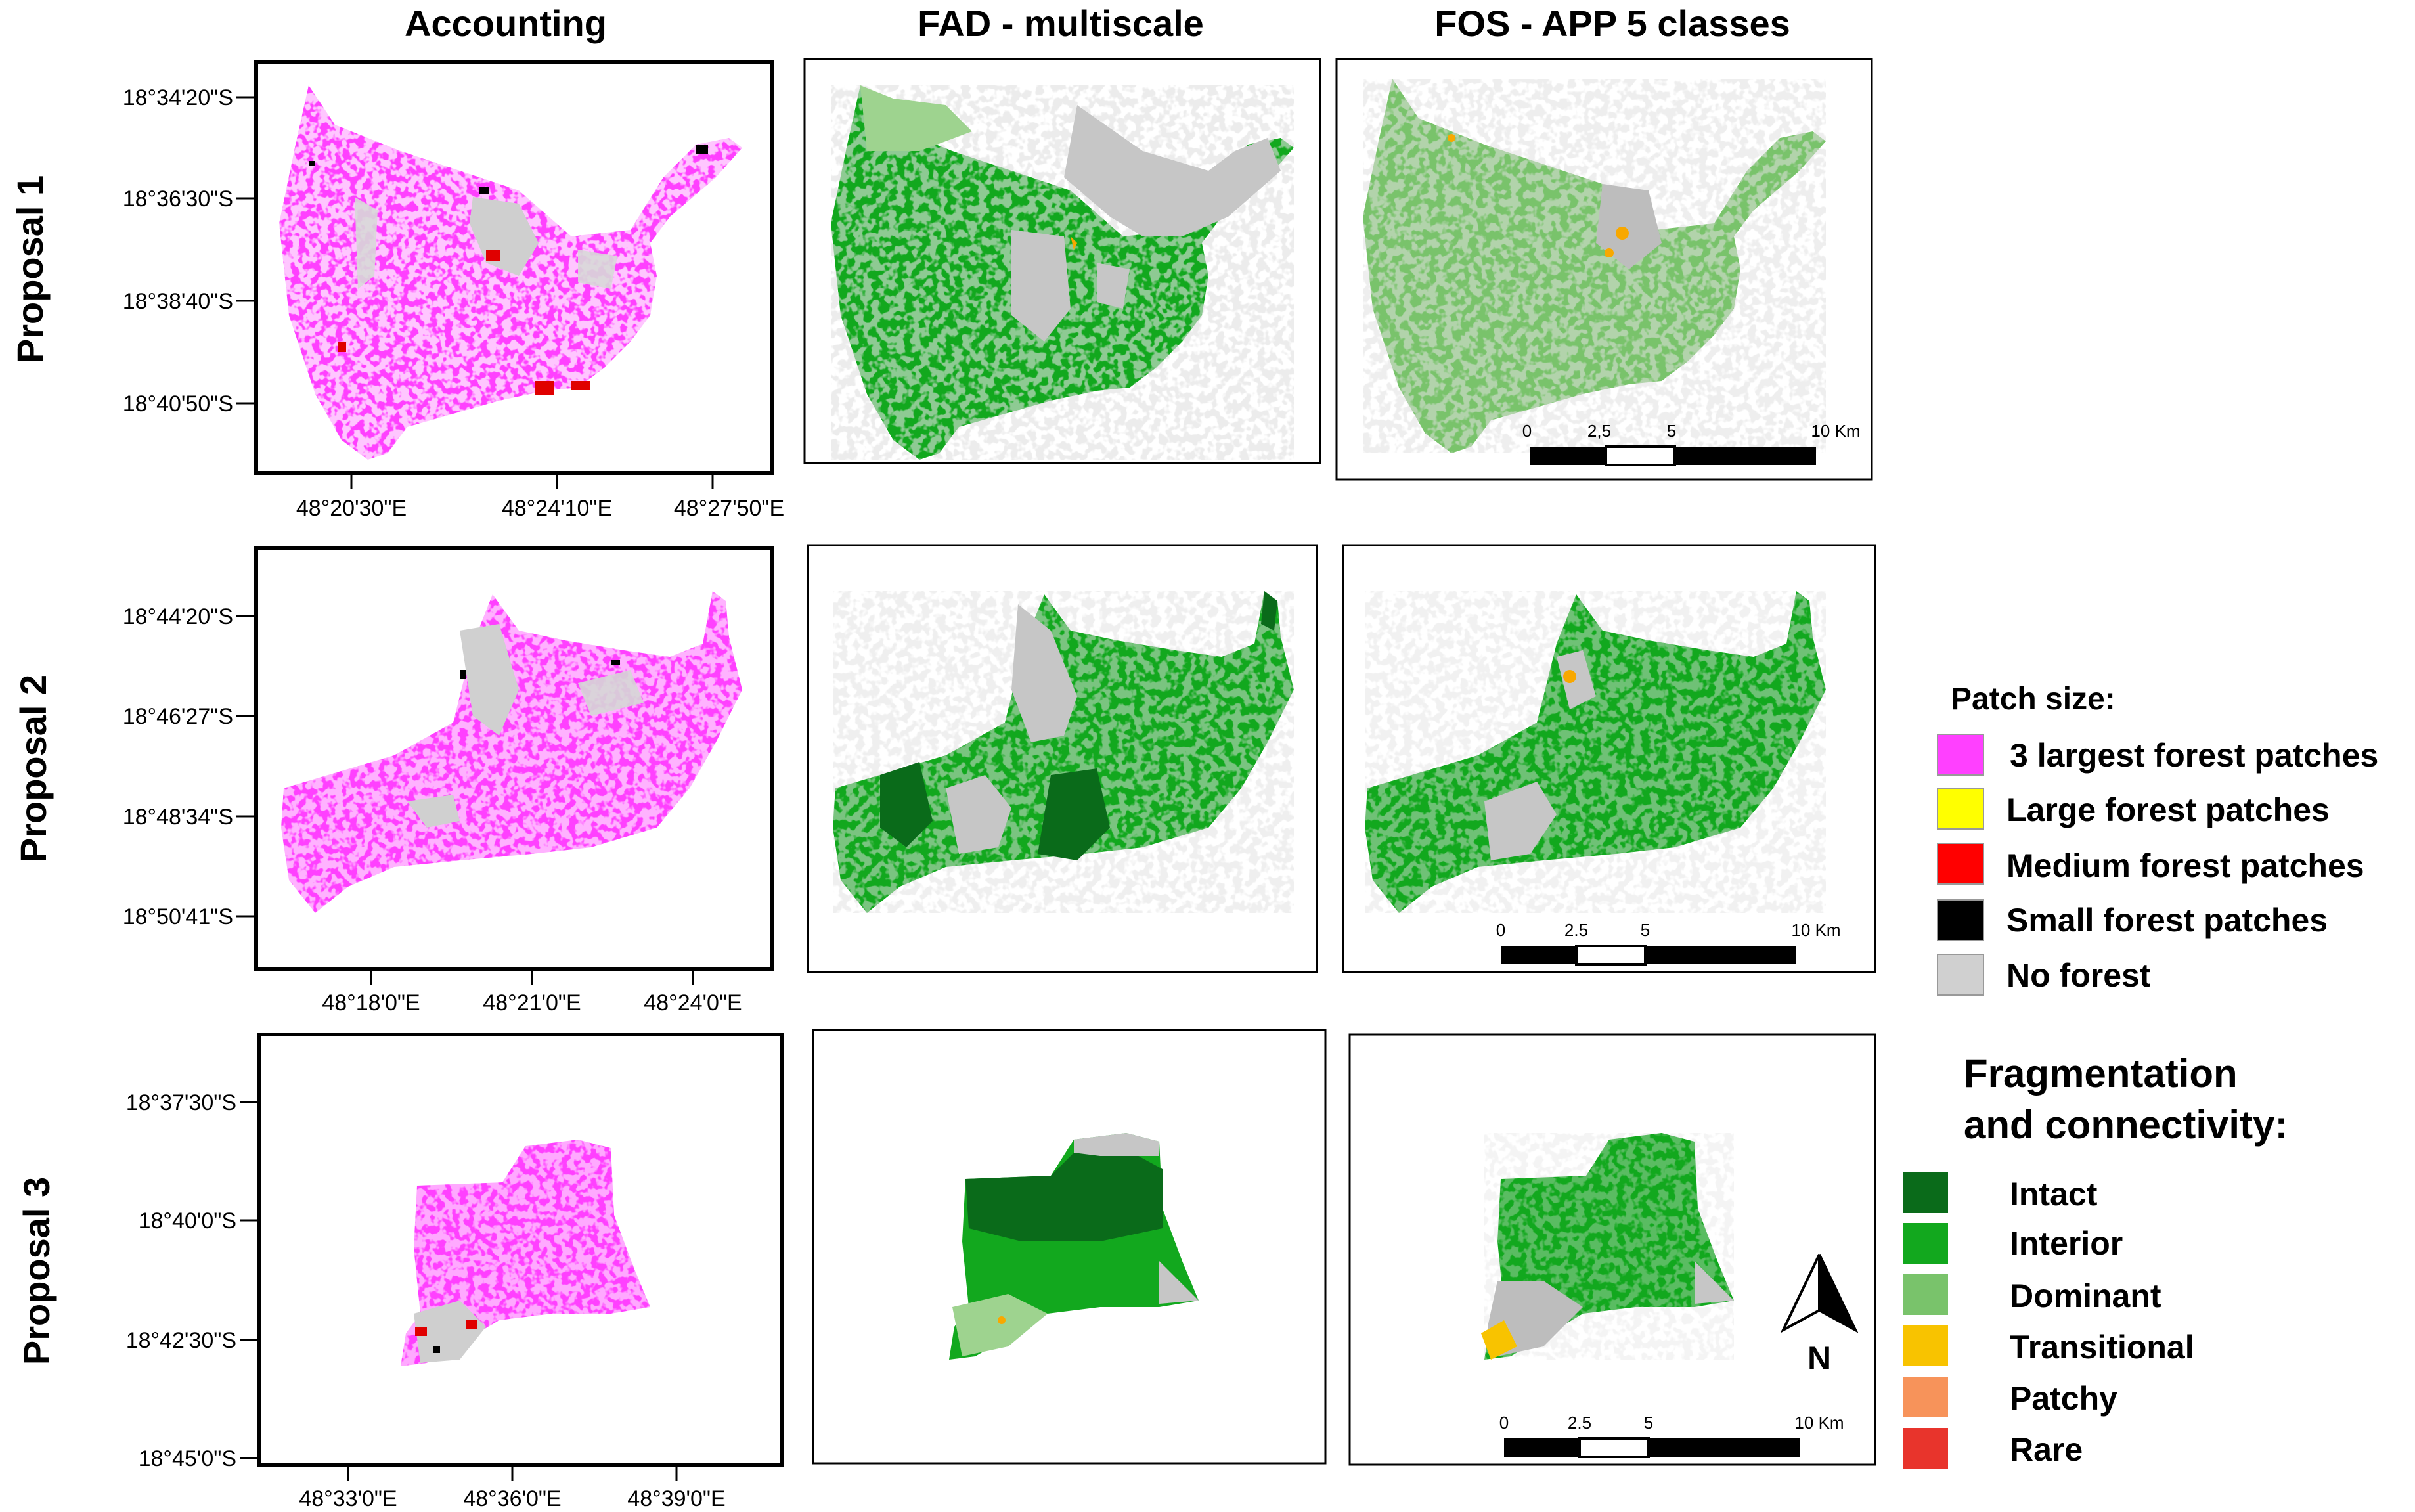 The width and height of the screenshot is (2415, 1512). I want to click on lon-tick-1-2: 48°27'50"E, so click(729, 509).